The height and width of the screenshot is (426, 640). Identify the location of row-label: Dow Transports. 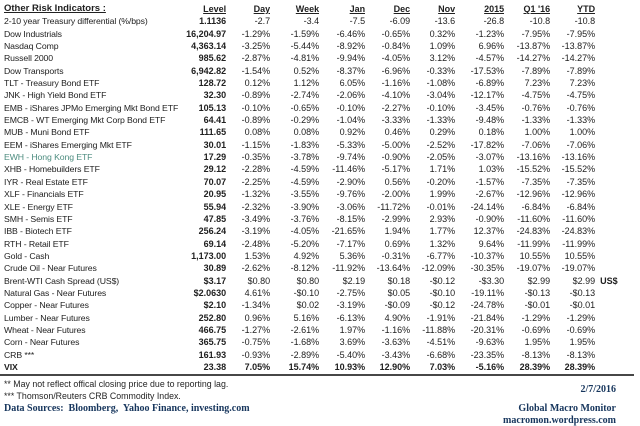
(34, 70).